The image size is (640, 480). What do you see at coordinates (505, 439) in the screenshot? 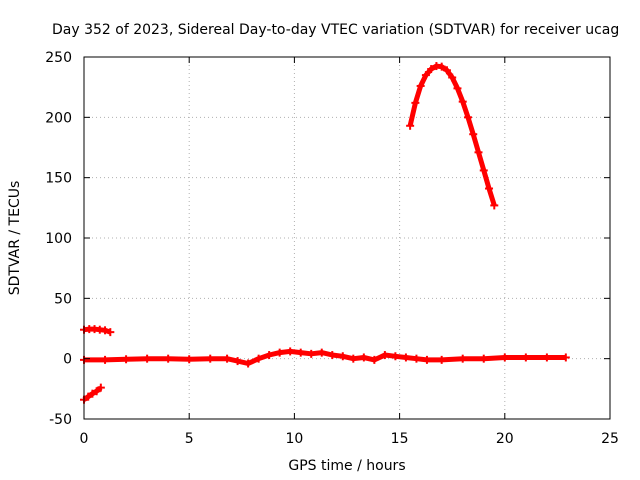
I see `x-tick-label: 20` at bounding box center [505, 439].